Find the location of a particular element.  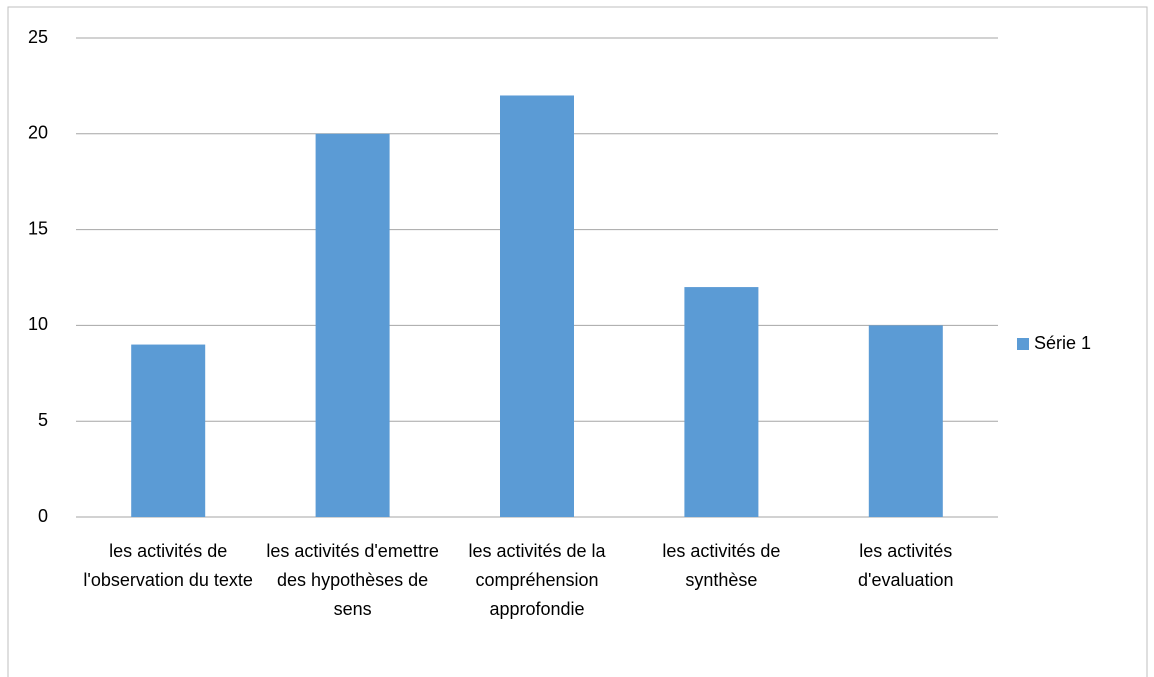

y-tick-label: 0 is located at coordinates (43, 516).